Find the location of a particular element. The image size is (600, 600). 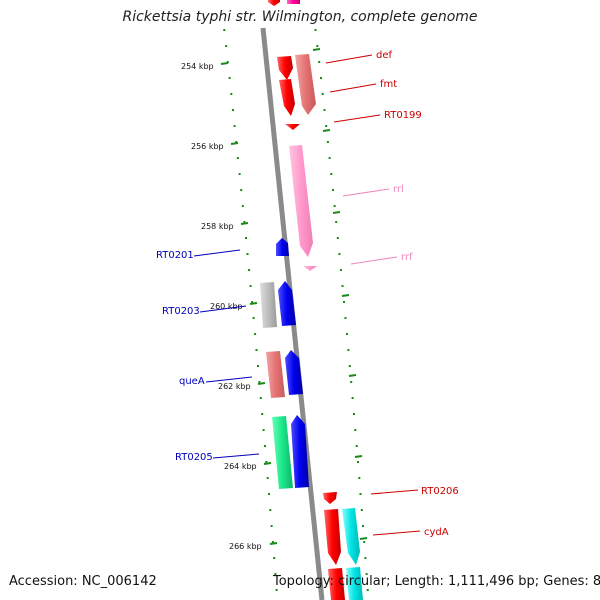

gene-label-def: def is located at coordinates (384, 55).